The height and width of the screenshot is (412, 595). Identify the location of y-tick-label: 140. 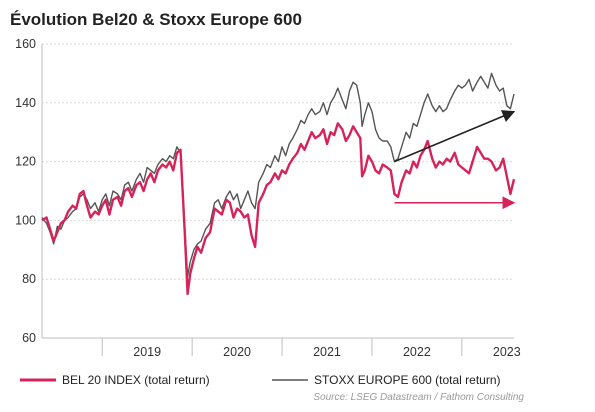
(25, 103).